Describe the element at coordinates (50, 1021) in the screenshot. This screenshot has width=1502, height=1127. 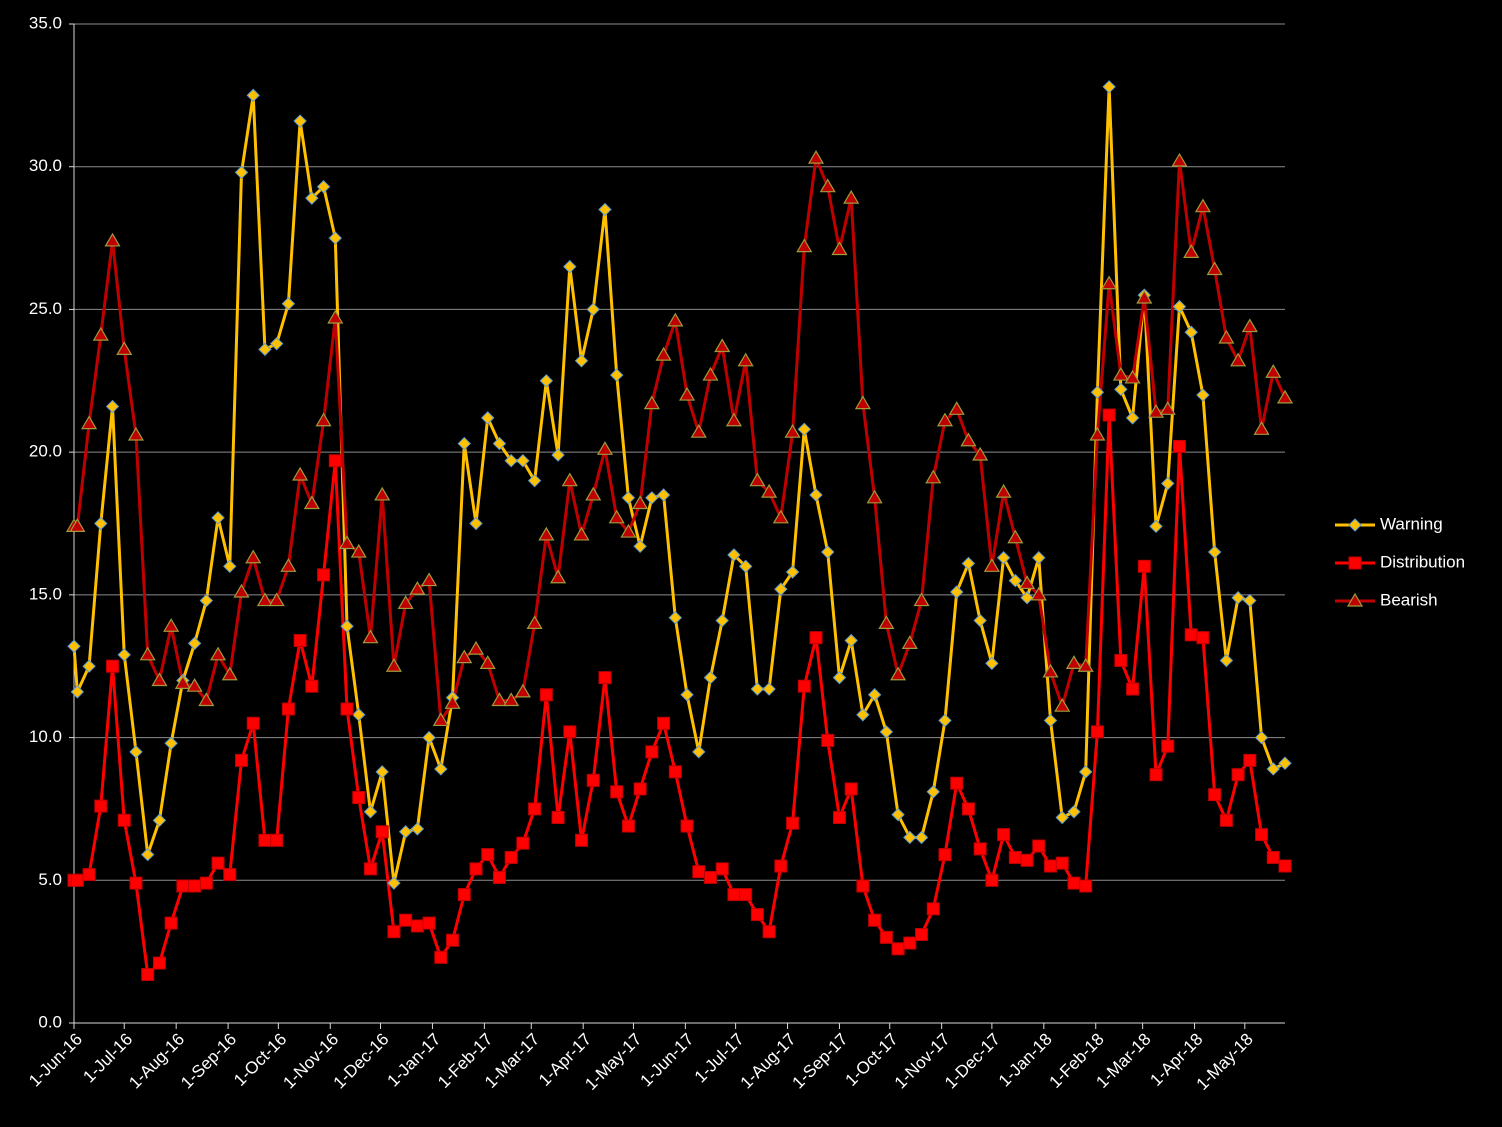
I see `y-tick-label: 0.0` at that location.